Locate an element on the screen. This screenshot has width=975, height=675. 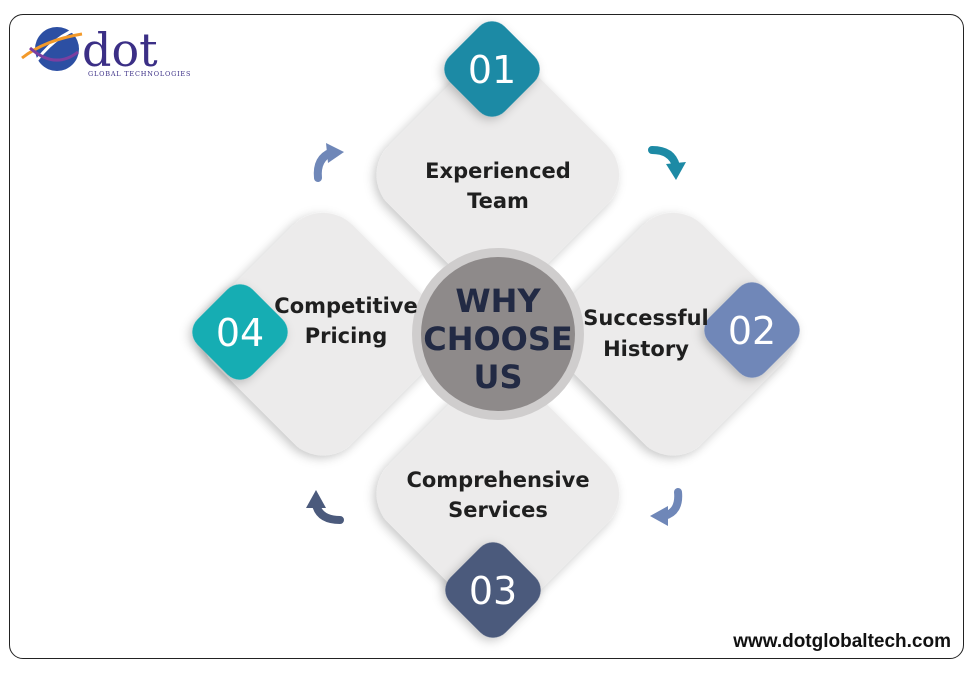
center-circle is located at coordinates (498, 334).